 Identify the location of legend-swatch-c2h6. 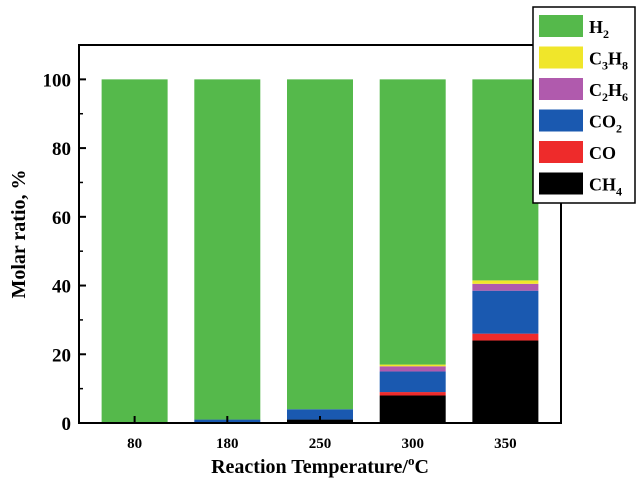
(561, 89).